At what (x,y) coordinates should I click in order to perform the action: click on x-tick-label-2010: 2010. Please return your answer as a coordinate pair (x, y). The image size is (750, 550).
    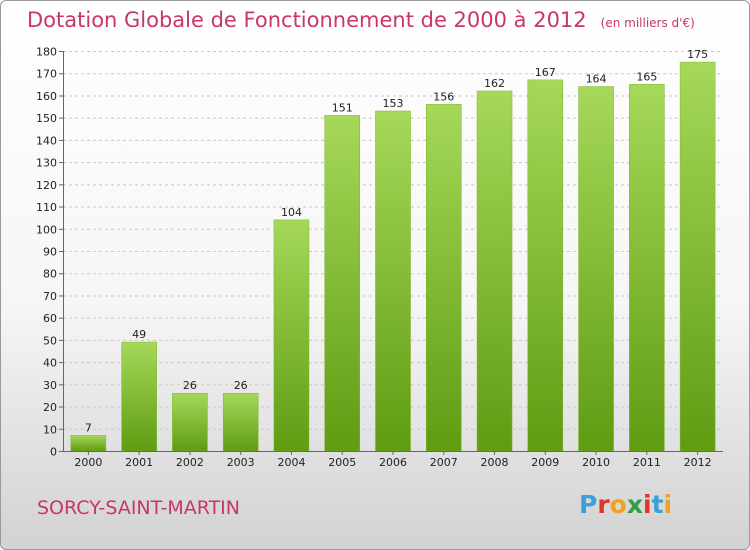
    Looking at the image, I should click on (596, 462).